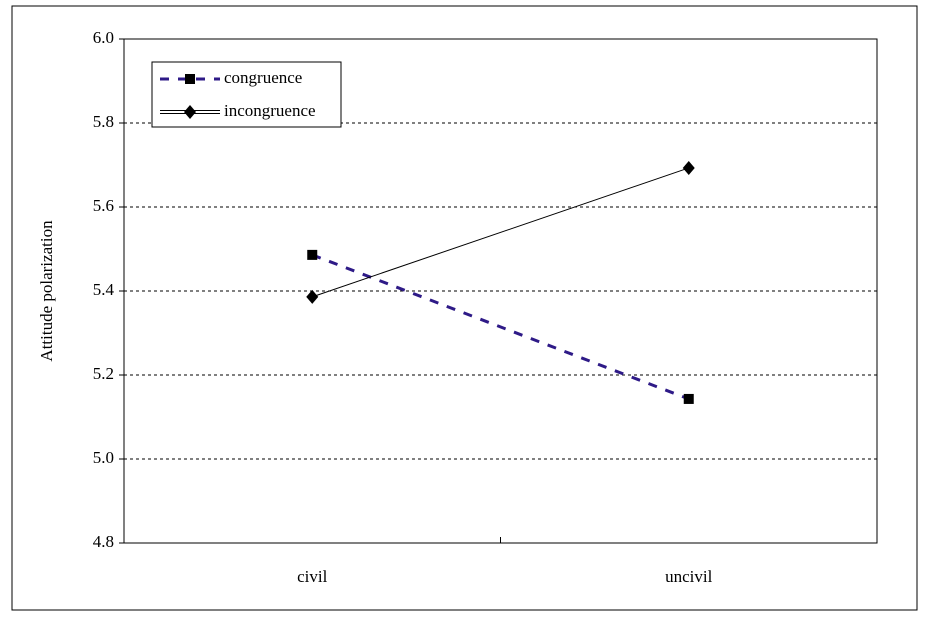  Describe the element at coordinates (46, 291) in the screenshot. I see `y-axis-label: Attitude polarization` at that location.